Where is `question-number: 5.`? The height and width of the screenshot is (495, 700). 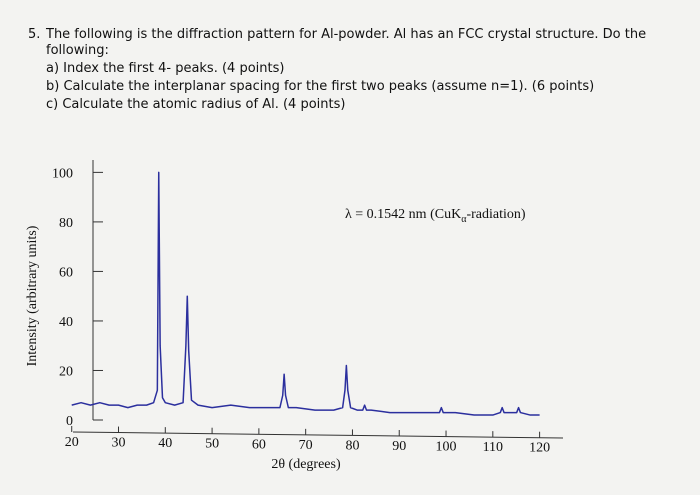
question-number: 5. is located at coordinates (34, 34).